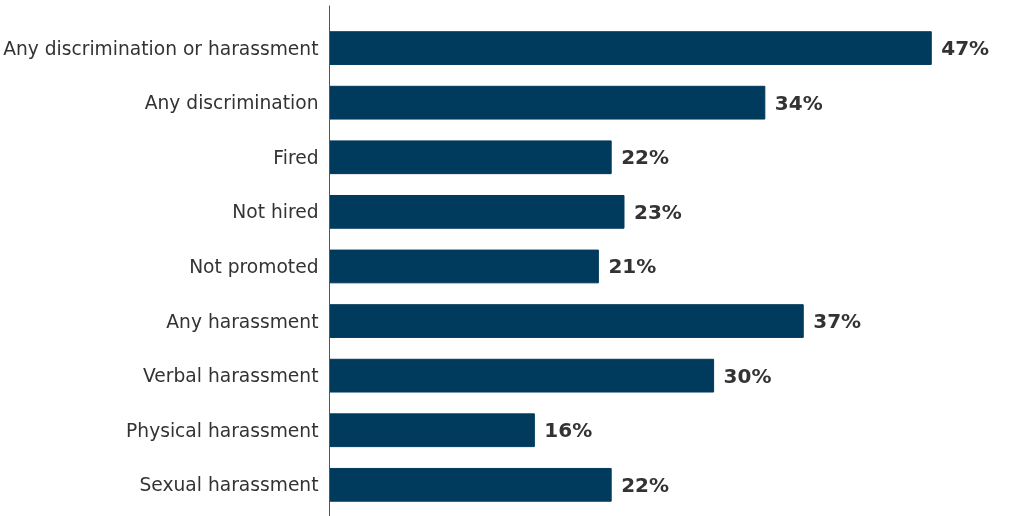 This screenshot has width=1011, height=516. What do you see at coordinates (747, 375) in the screenshot?
I see `data-label: 30%` at bounding box center [747, 375].